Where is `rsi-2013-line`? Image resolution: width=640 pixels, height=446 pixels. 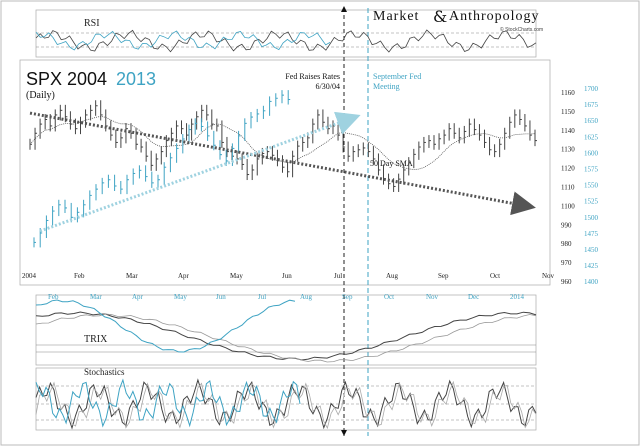
rsi-2013-line is located at coordinates (183, 40).